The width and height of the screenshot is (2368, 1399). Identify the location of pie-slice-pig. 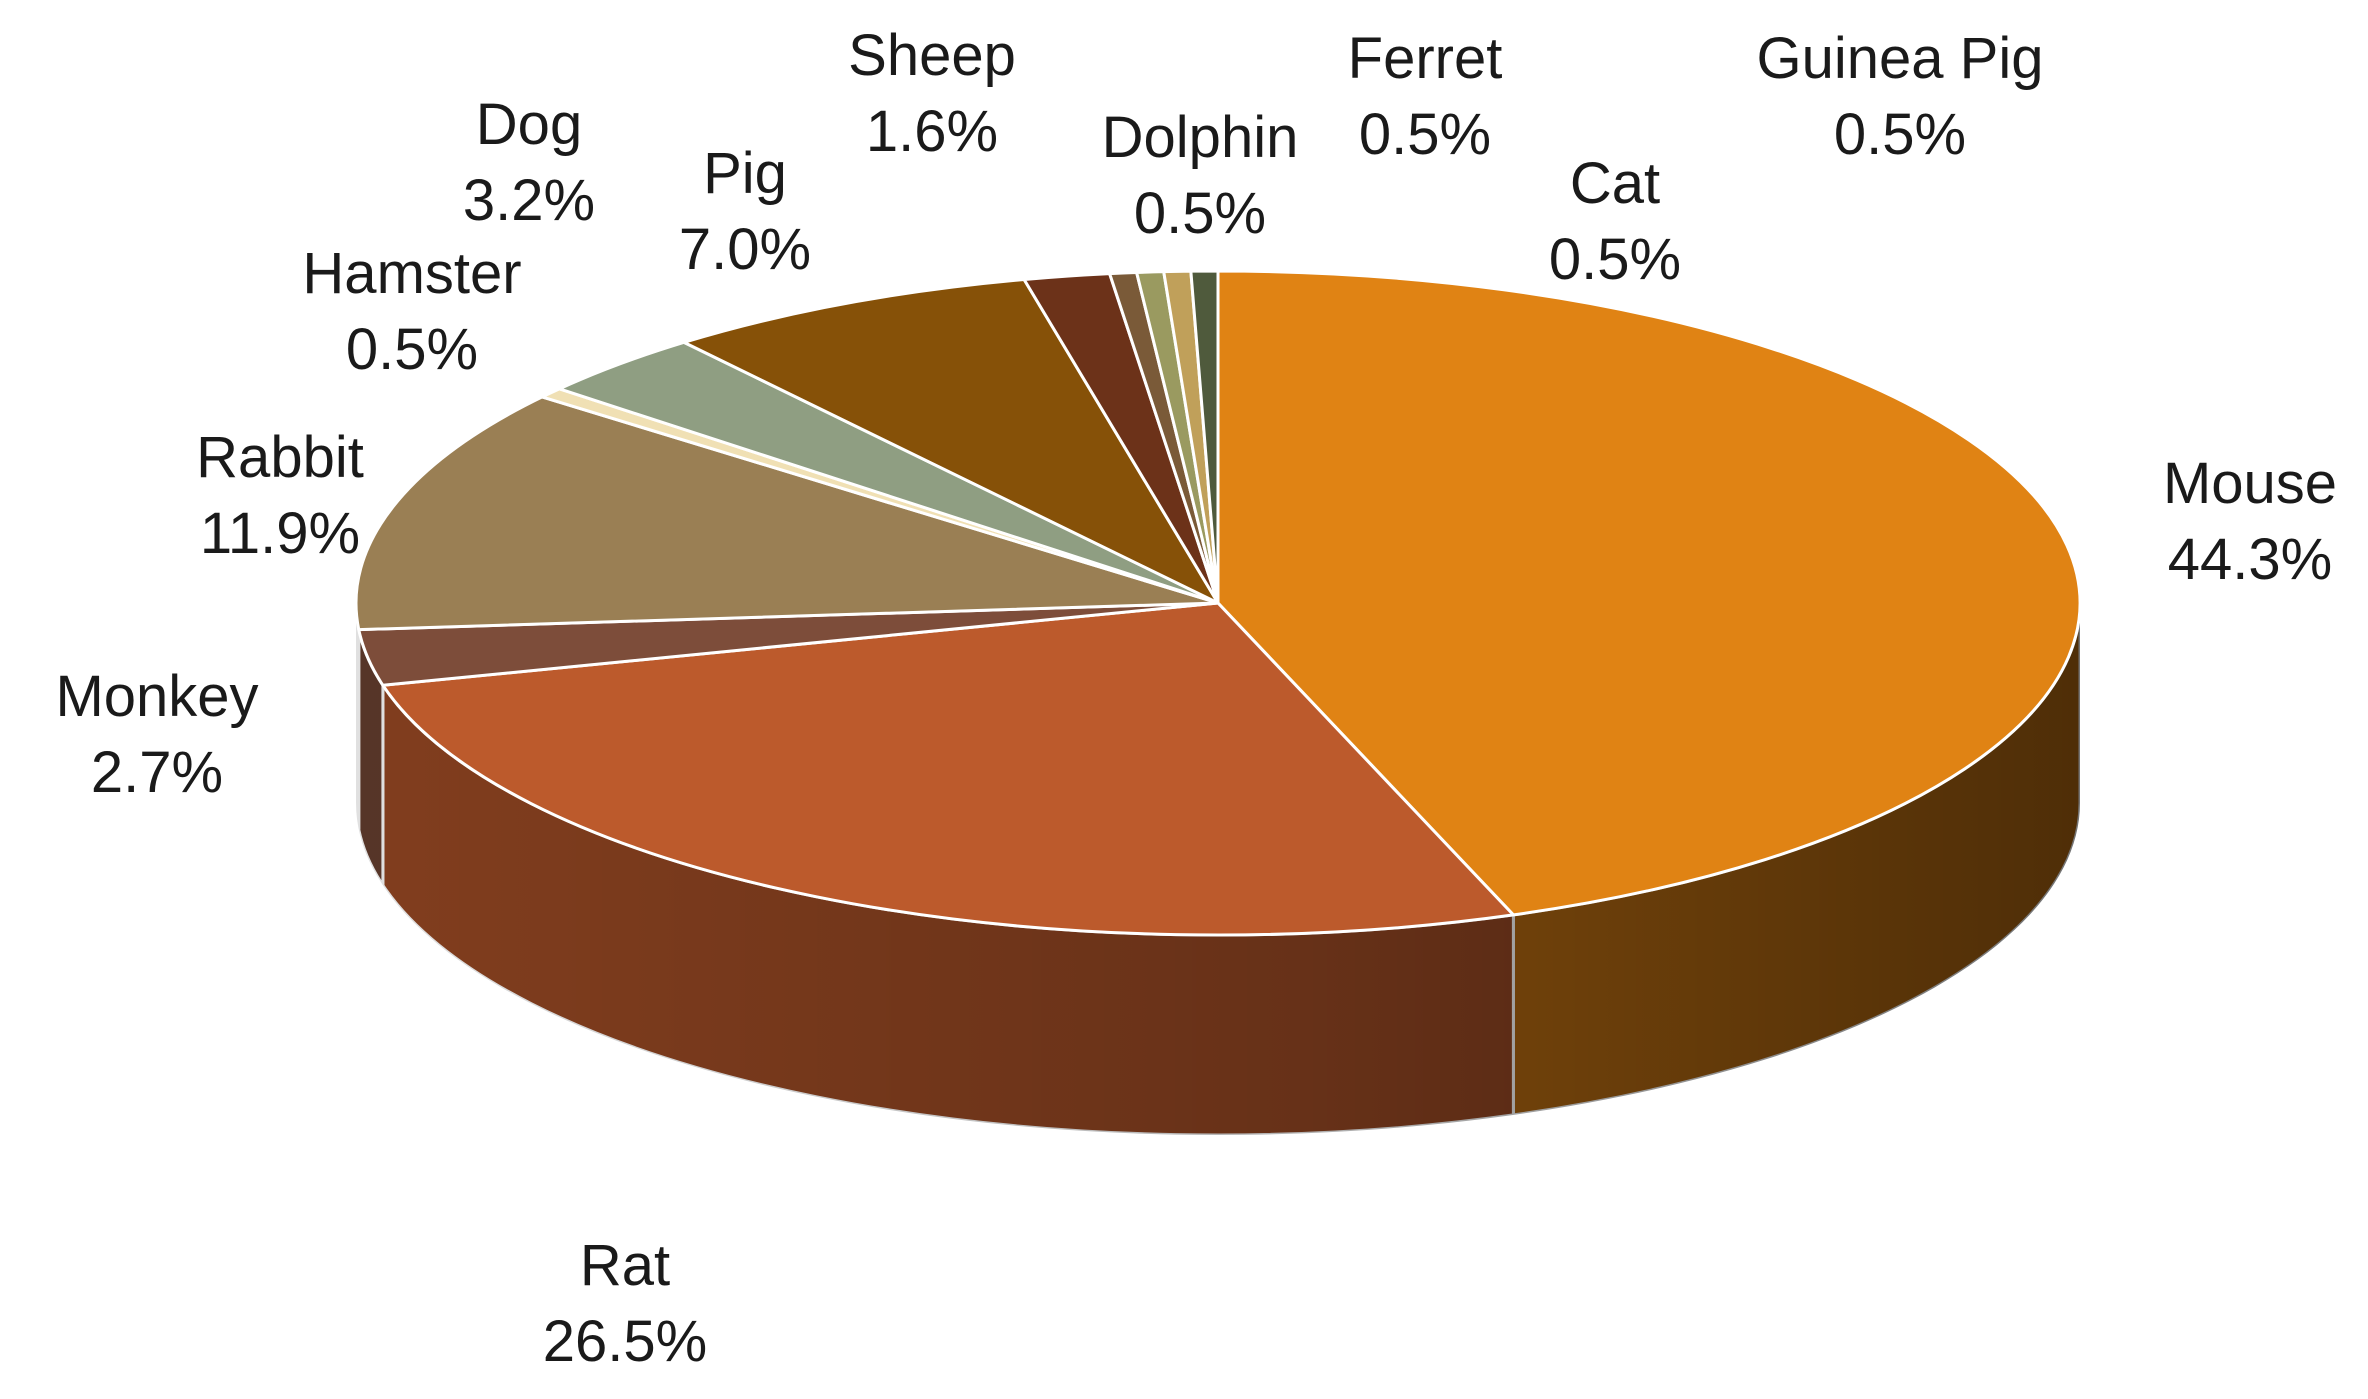
(951, 441).